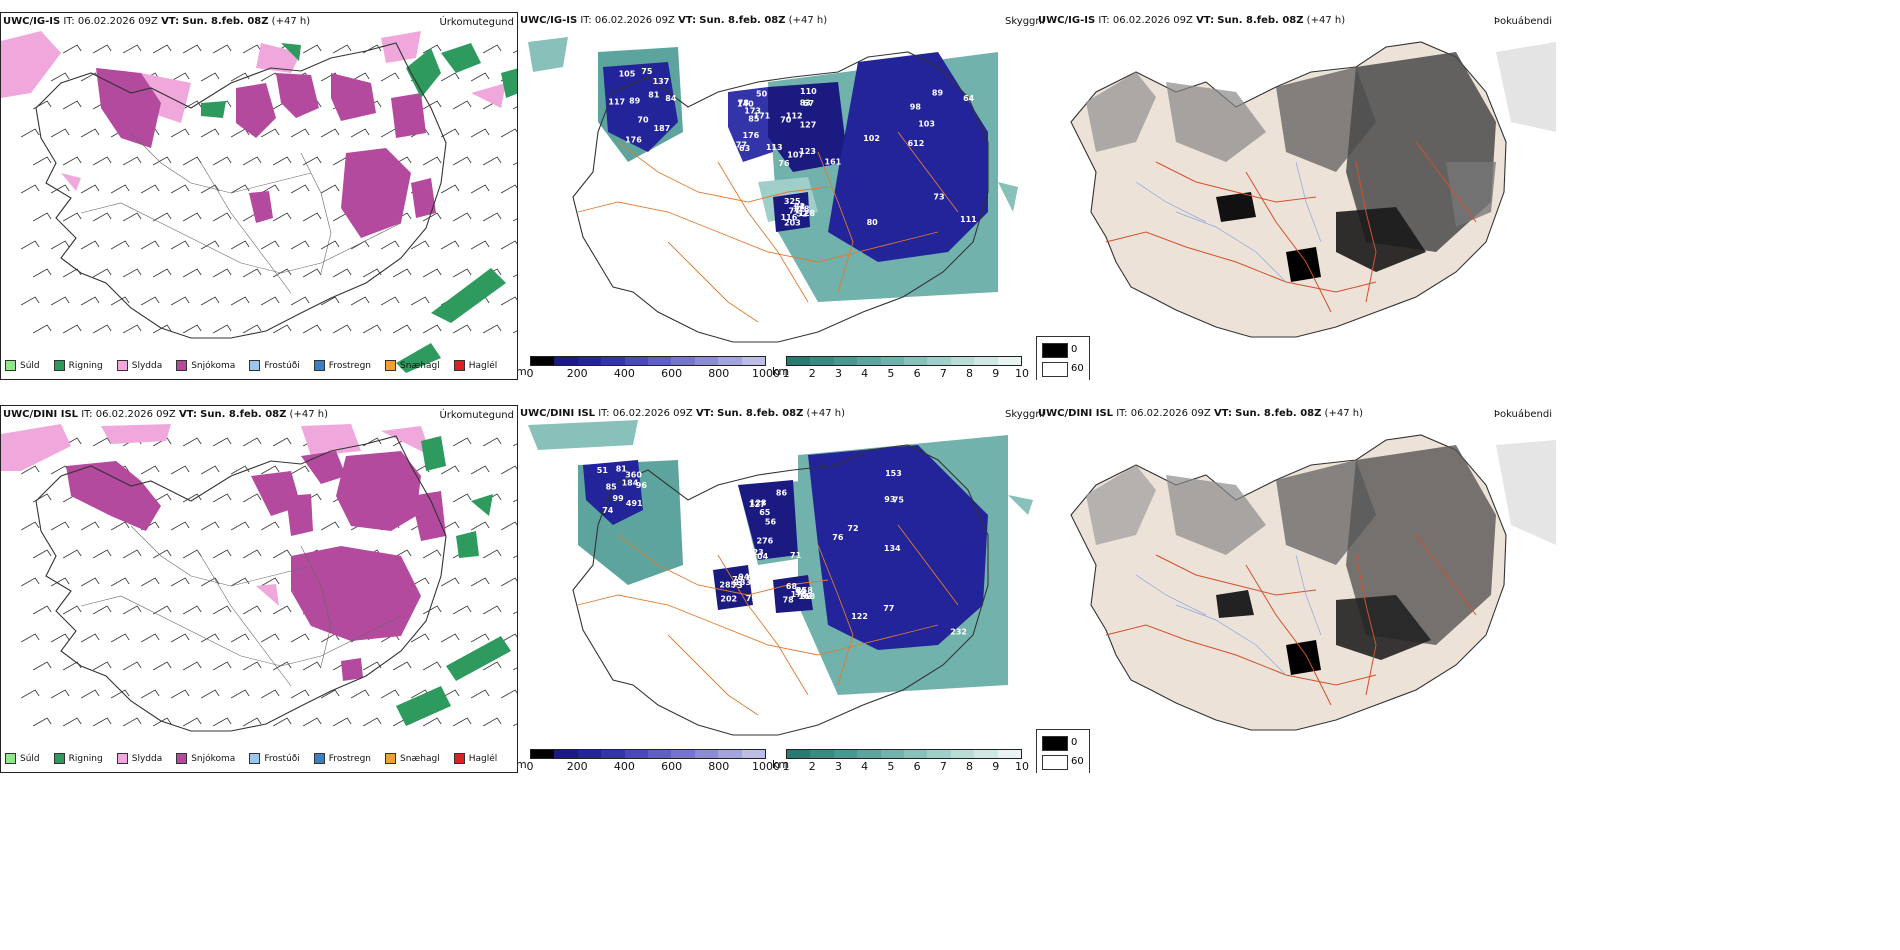  Describe the element at coordinates (635, 101) in the screenshot. I see `visibility-value: 89` at that location.